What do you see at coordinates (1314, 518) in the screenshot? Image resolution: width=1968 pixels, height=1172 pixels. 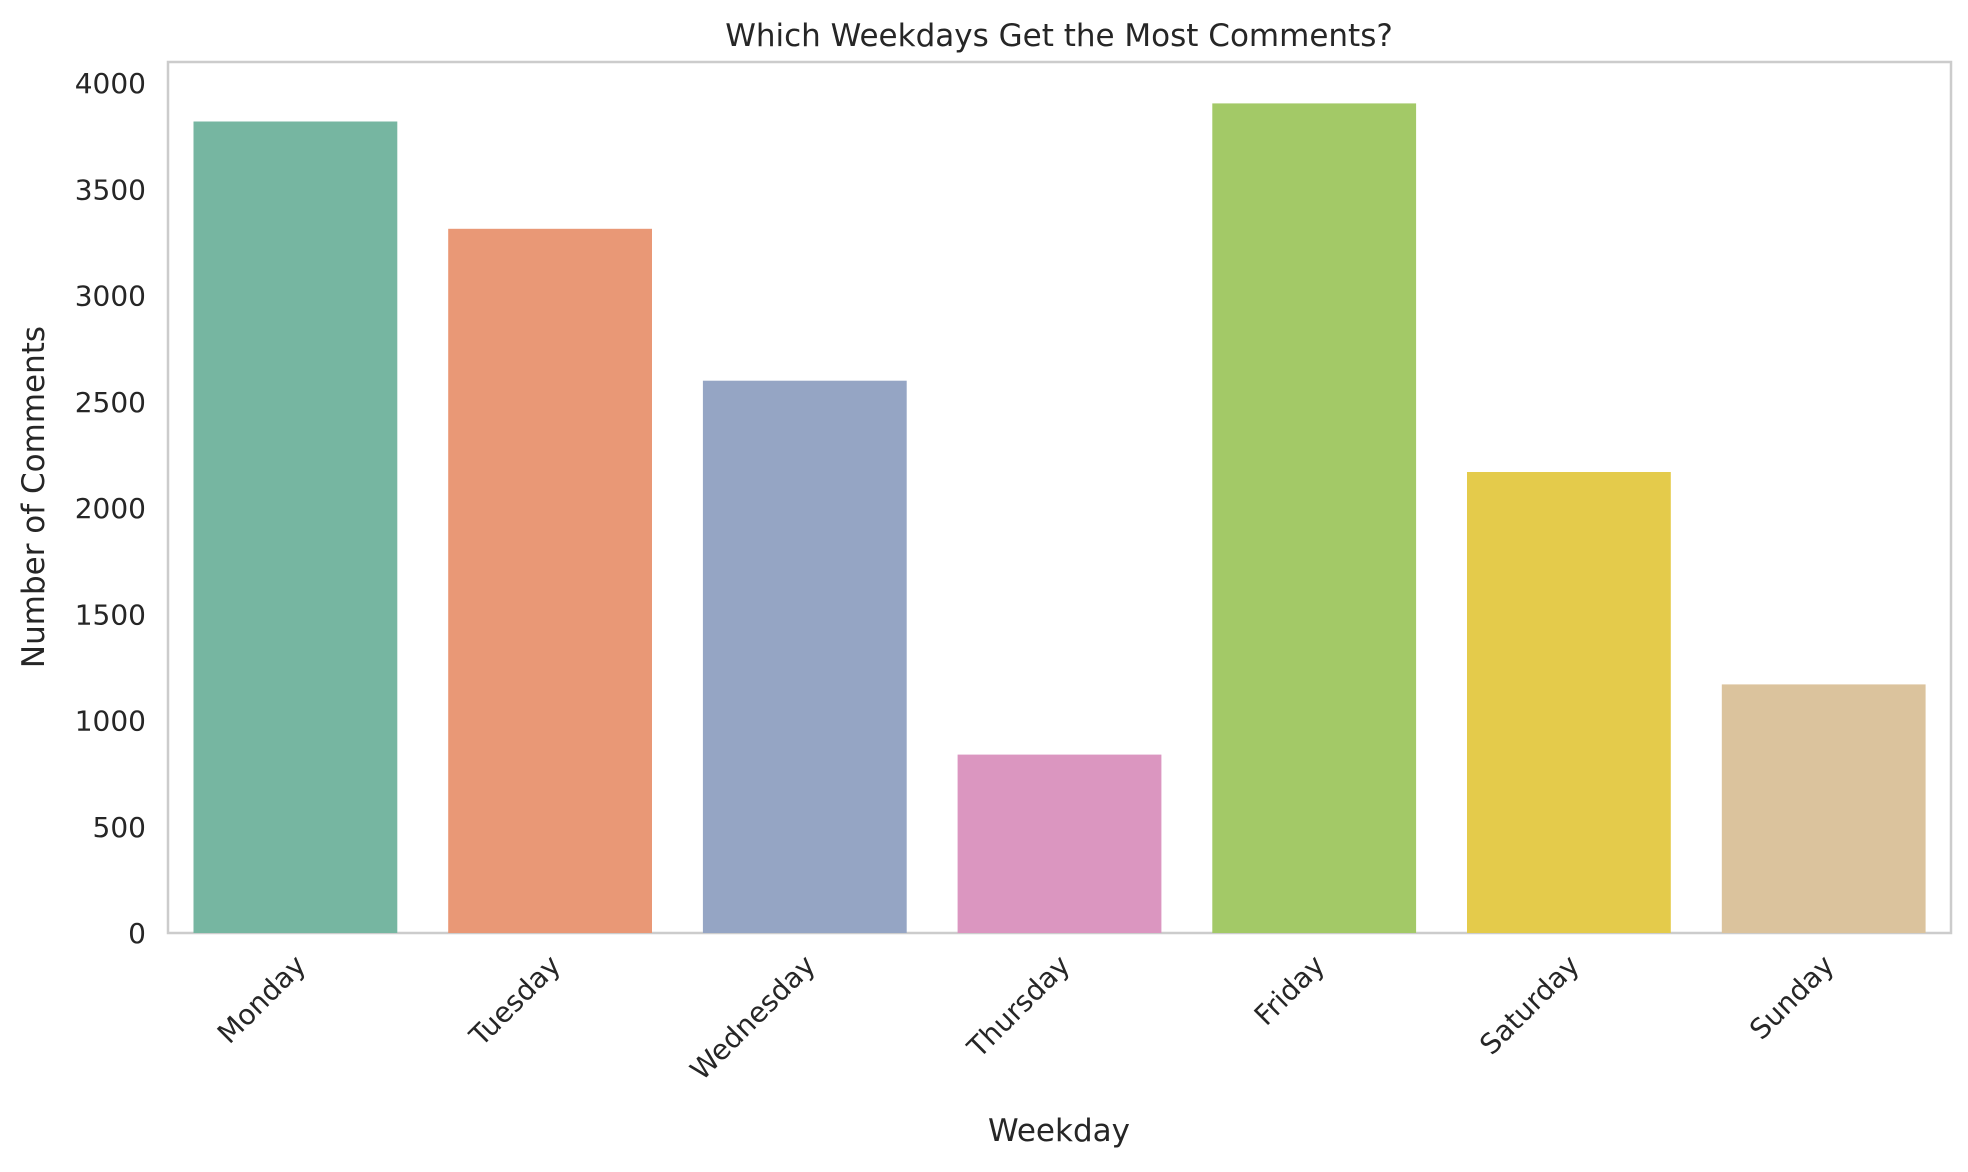 I see `bar-friday` at bounding box center [1314, 518].